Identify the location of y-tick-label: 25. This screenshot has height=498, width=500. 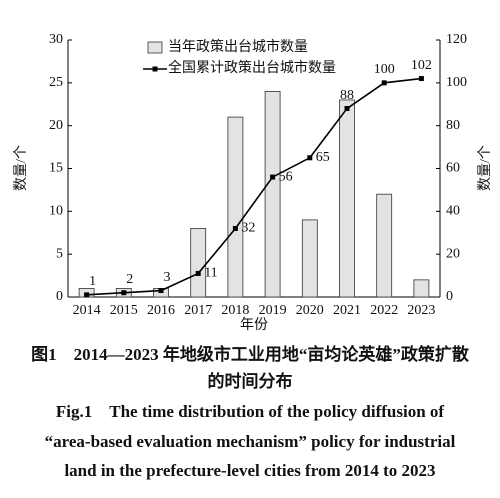
(56, 82).